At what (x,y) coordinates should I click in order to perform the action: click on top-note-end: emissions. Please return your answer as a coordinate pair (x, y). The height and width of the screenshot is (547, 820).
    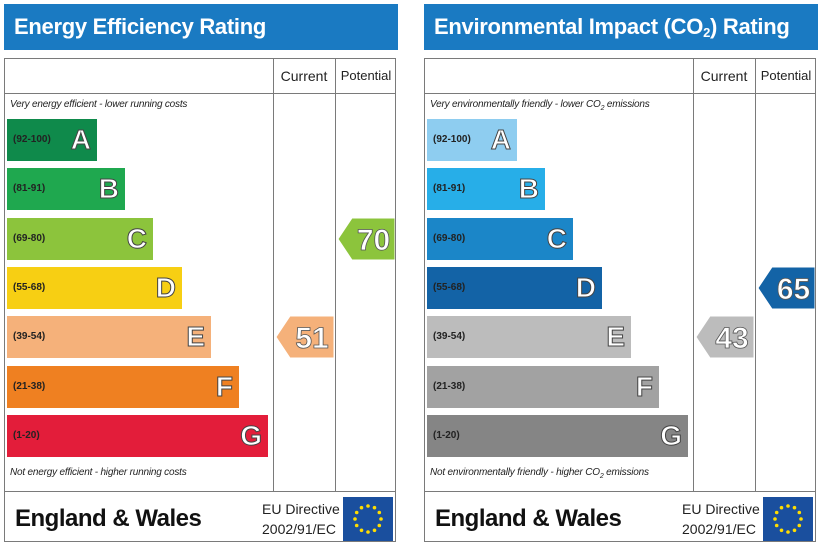
    Looking at the image, I should click on (627, 104).